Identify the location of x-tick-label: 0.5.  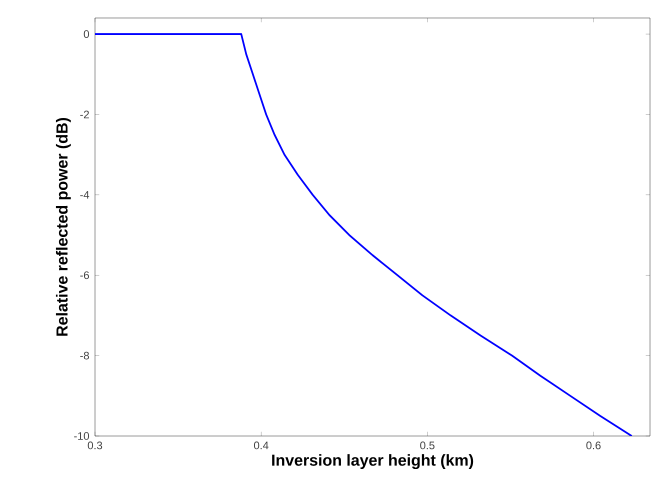
(427, 446).